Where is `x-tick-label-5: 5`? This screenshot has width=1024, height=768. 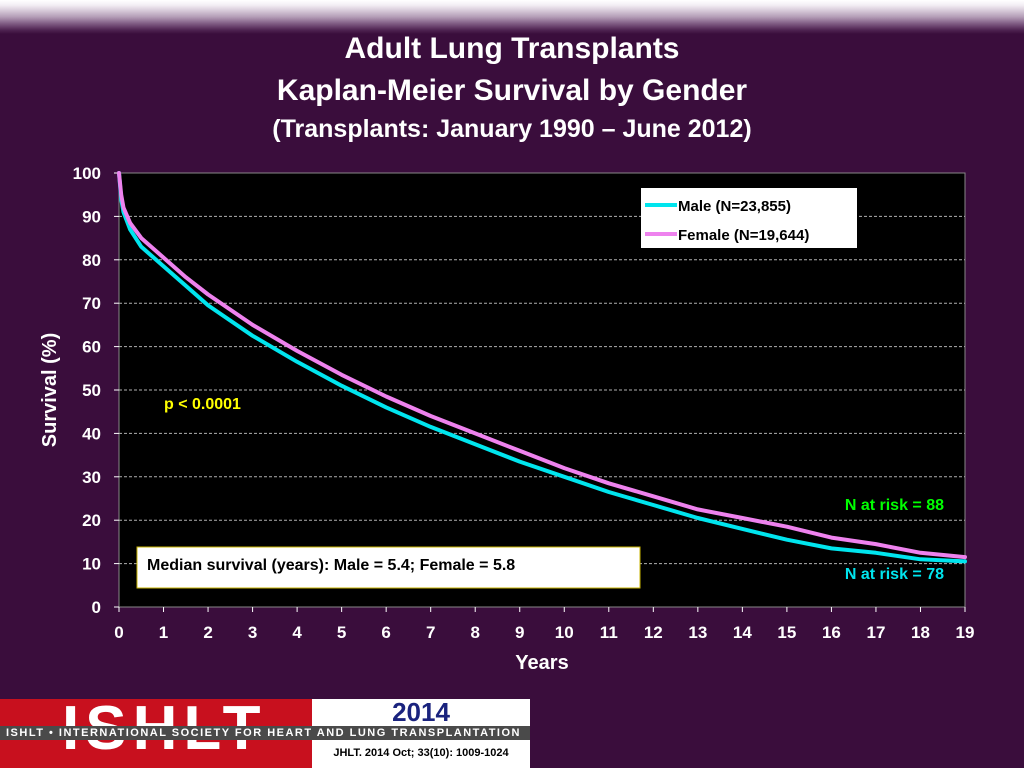
x-tick-label-5: 5 is located at coordinates (341, 632).